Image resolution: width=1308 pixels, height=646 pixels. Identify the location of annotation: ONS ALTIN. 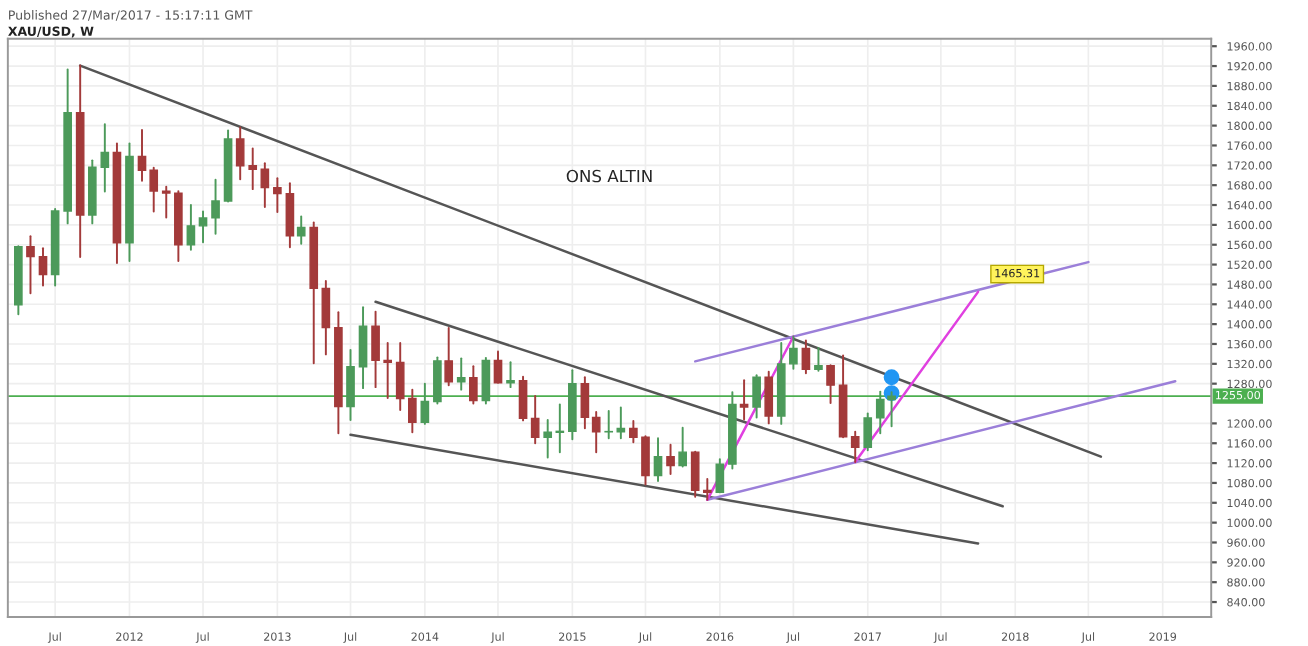
(609, 176).